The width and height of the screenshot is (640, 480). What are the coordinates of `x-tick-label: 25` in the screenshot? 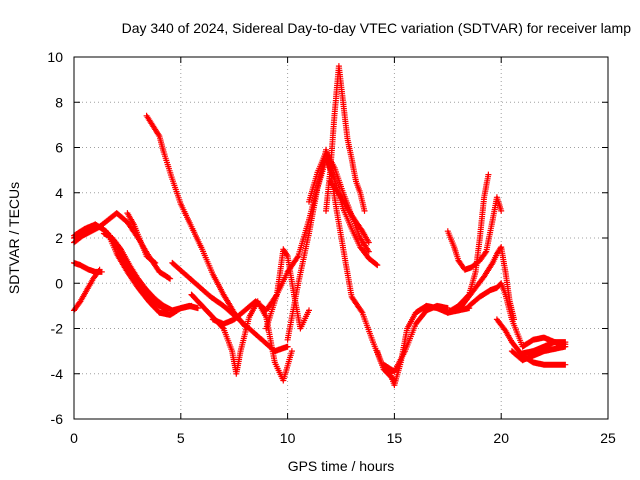 It's located at (608, 438).